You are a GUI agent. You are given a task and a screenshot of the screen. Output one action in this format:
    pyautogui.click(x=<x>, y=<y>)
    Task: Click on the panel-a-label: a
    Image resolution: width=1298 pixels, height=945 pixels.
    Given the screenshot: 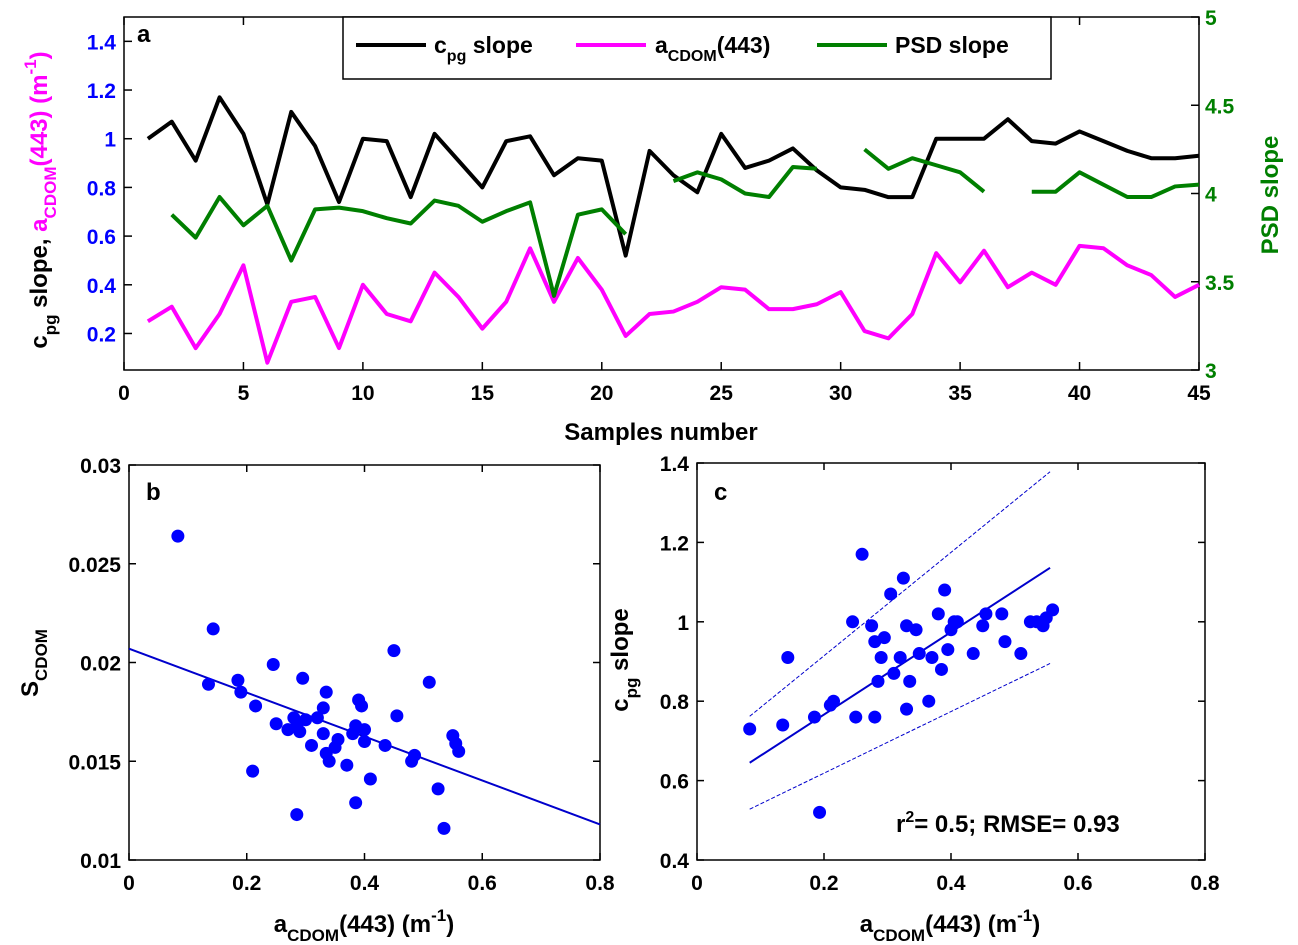 What is the action you would take?
    pyautogui.click(x=144, y=34)
    